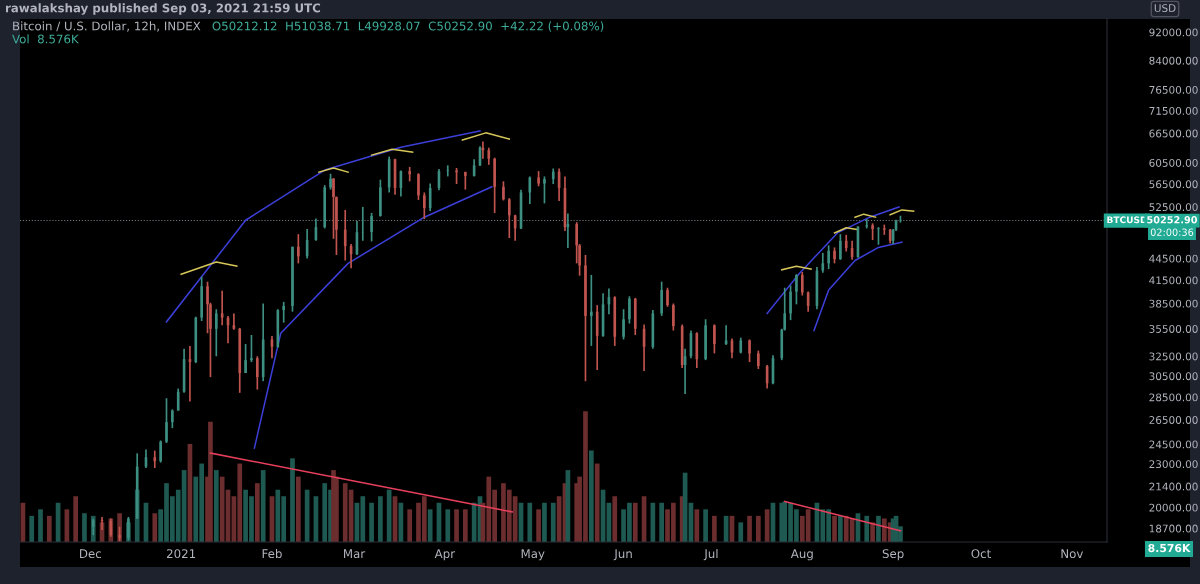 This screenshot has height=584, width=1200. I want to click on y-tick-label: 26500.00, so click(1173, 420).